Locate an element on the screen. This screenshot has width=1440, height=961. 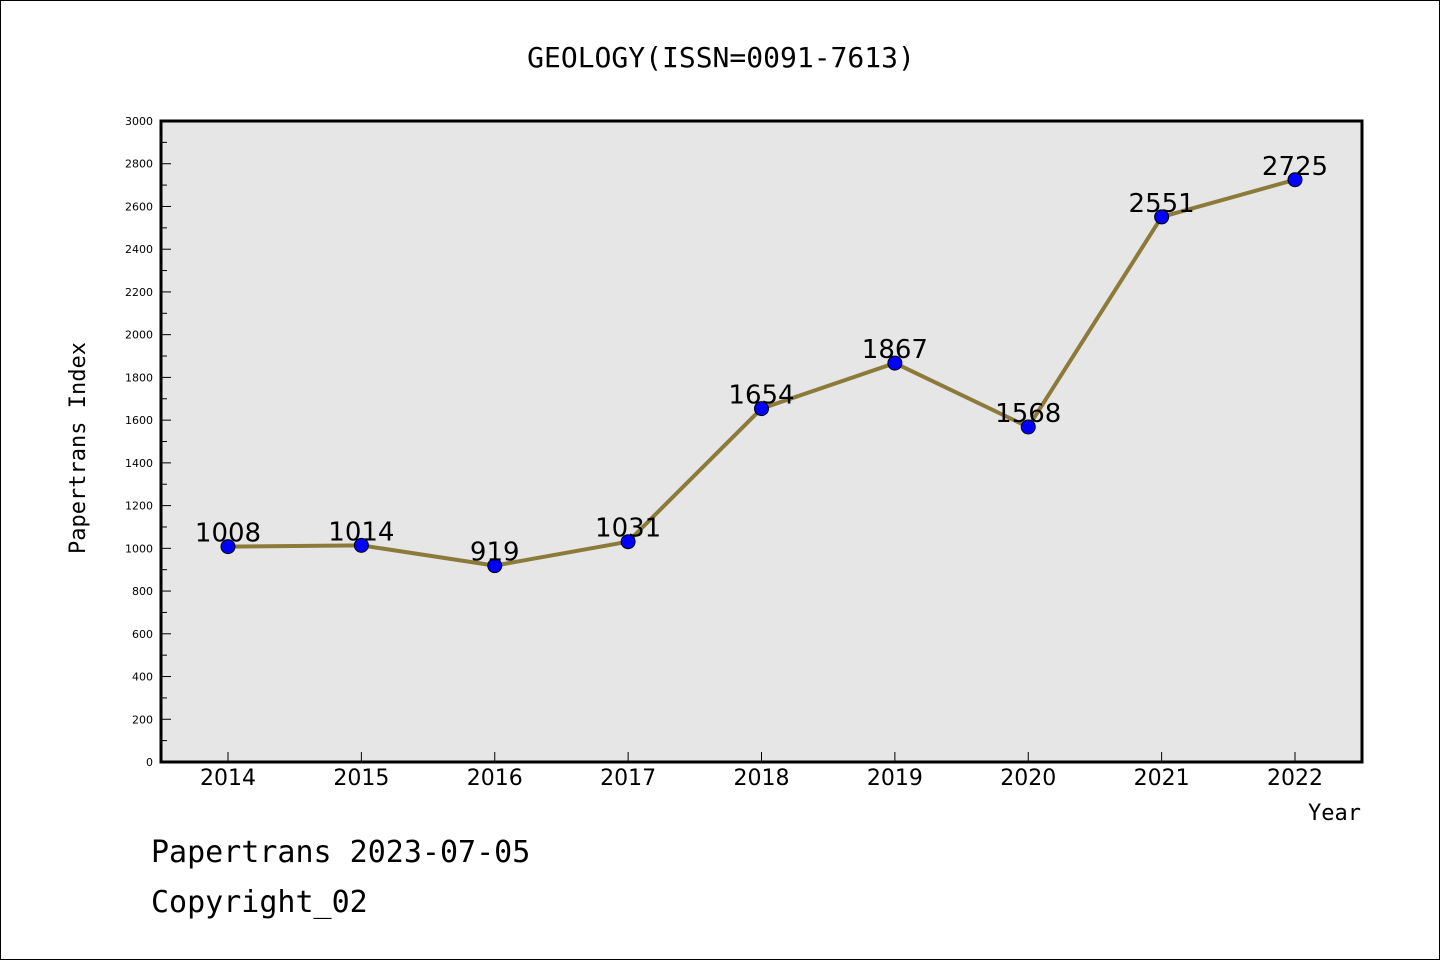
y-tick-label: 1400 is located at coordinates (139, 463).